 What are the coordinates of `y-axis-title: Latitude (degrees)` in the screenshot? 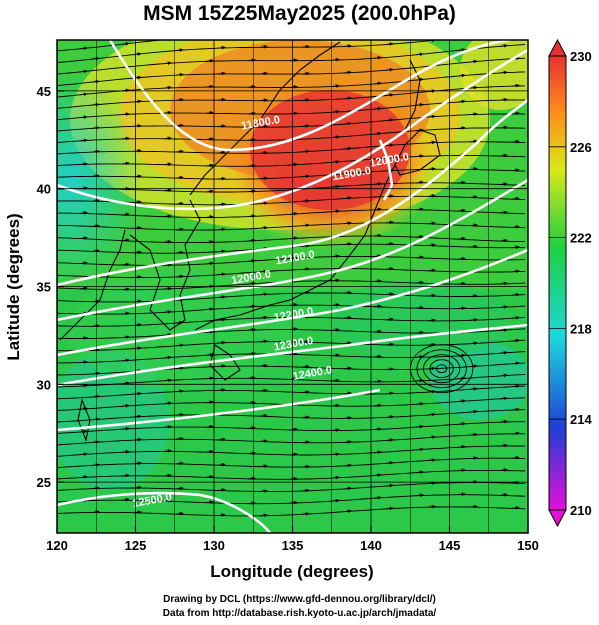 It's located at (13, 286).